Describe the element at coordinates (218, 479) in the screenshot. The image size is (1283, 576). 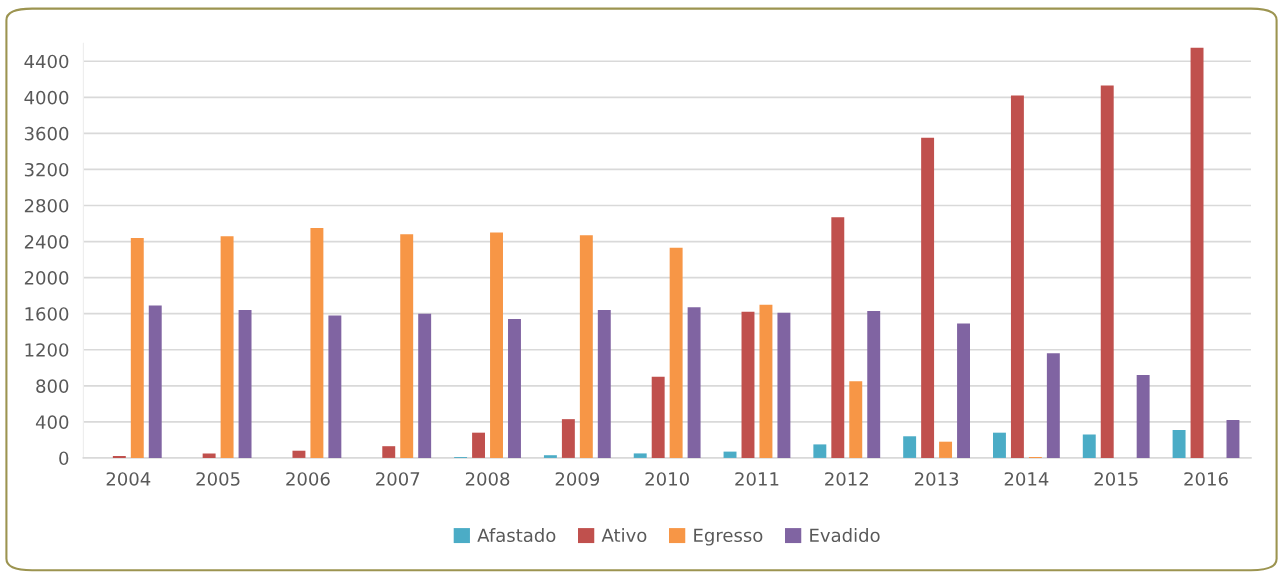
I see `x-tick-label: 2005` at that location.